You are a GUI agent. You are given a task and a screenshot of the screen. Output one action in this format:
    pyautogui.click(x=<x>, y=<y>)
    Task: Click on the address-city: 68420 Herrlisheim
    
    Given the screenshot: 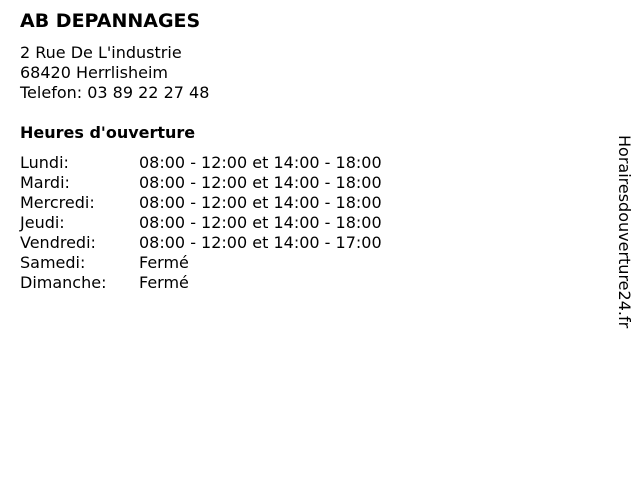 What is the action you would take?
    pyautogui.click(x=94, y=72)
    